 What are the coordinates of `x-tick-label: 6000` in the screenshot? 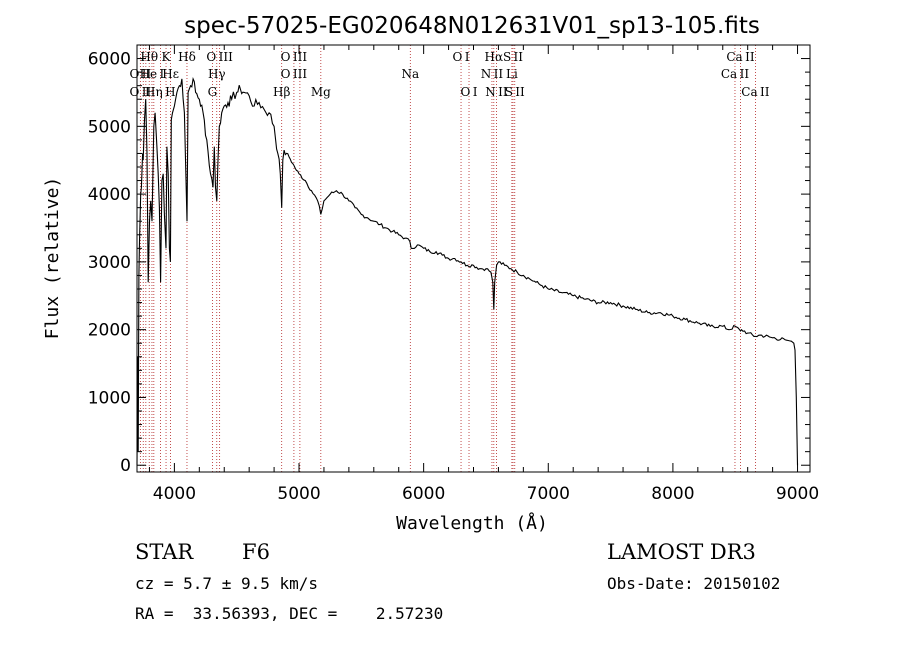 It's located at (423, 494).